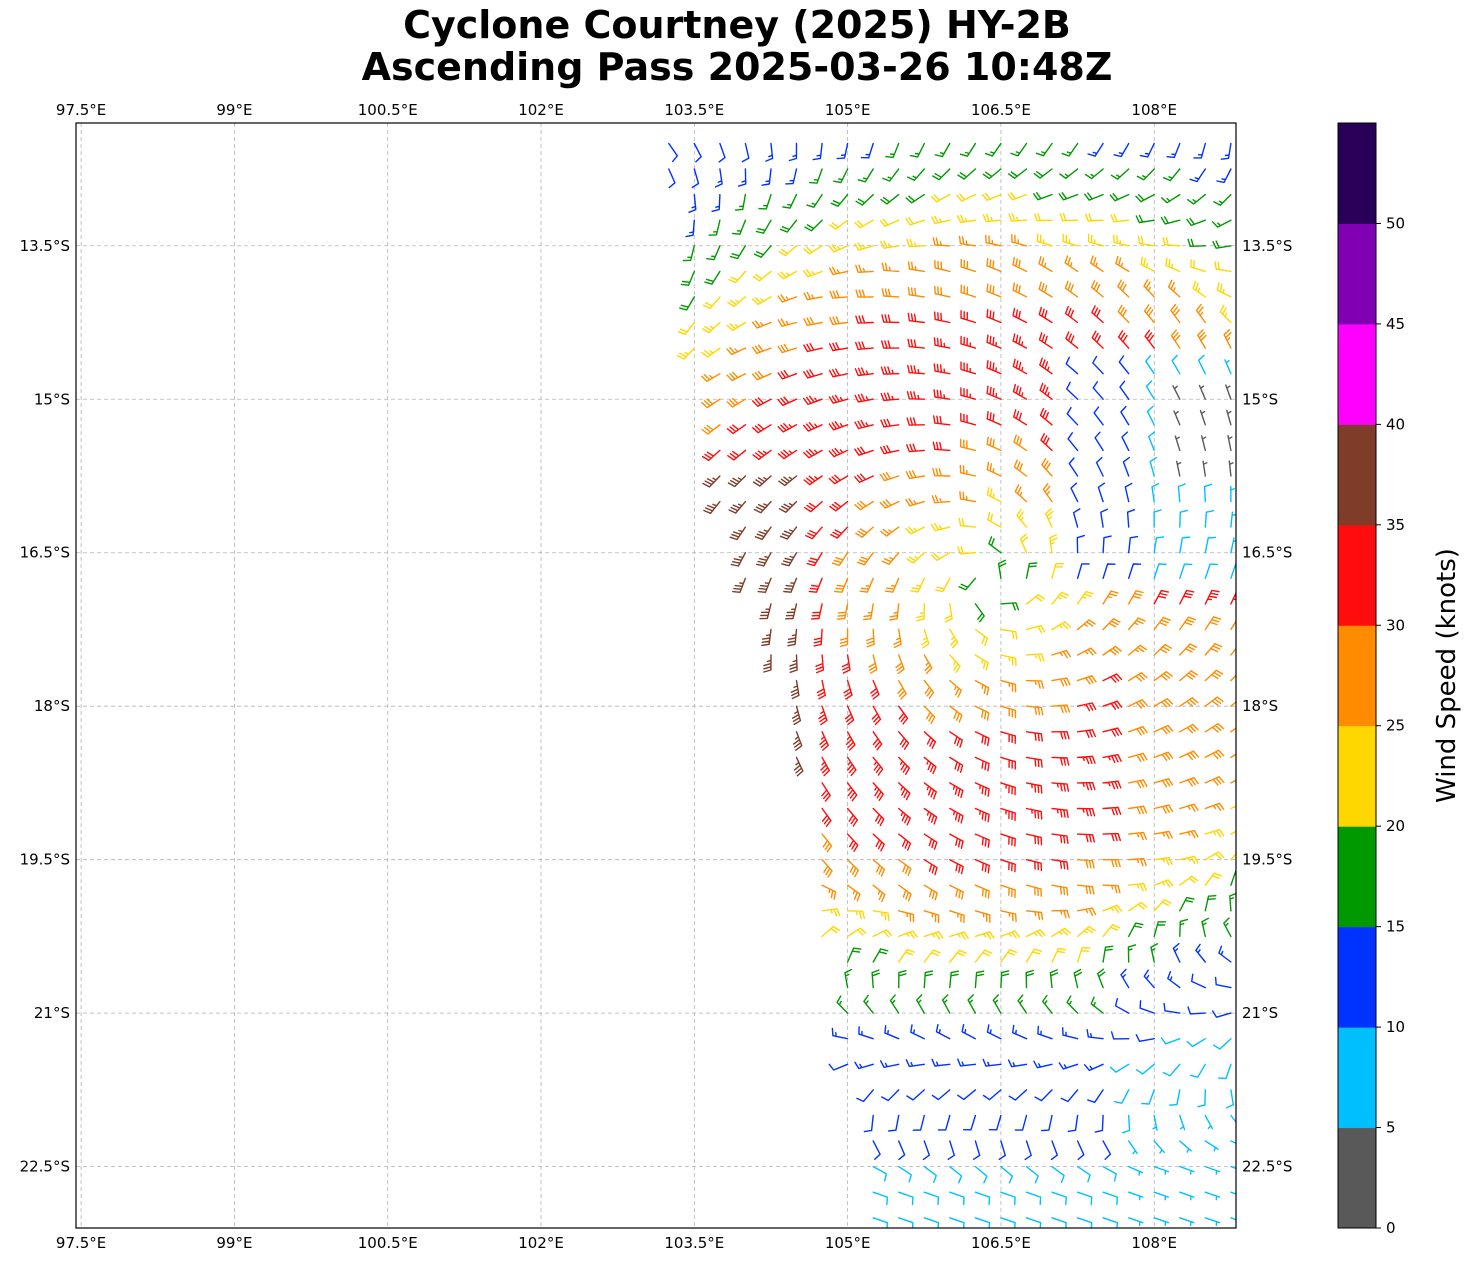  Describe the element at coordinates (45, 1167) in the screenshot. I see `lat-tick-label-left: 22.5°S` at that location.